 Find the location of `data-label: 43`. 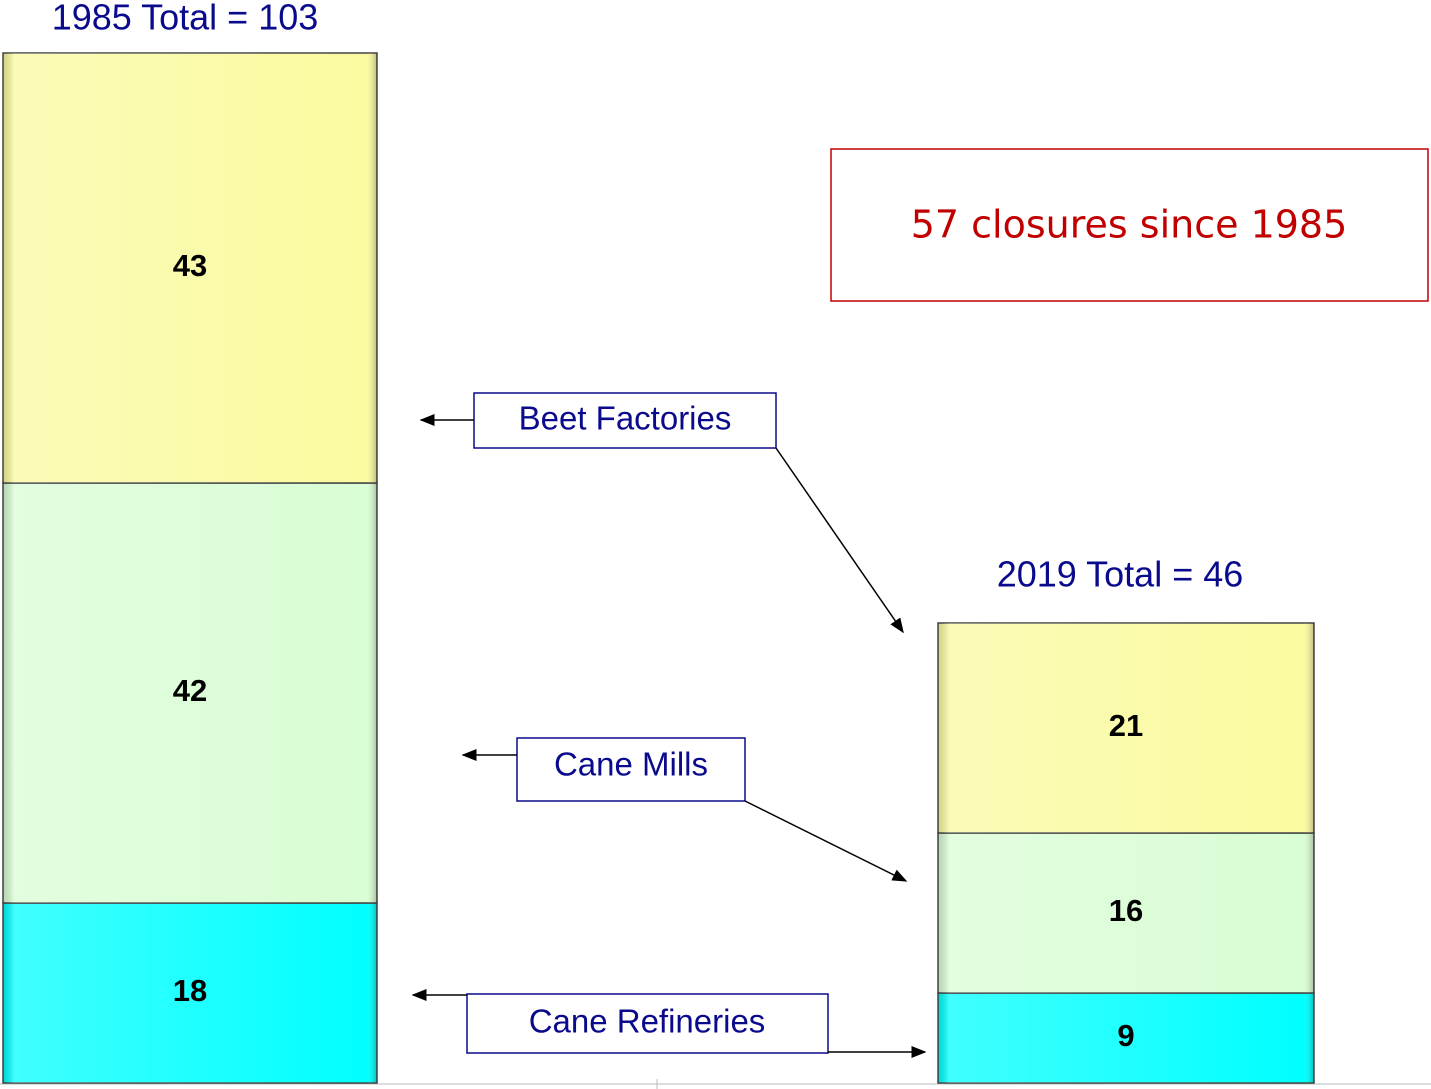

data-label: 43 is located at coordinates (190, 265).